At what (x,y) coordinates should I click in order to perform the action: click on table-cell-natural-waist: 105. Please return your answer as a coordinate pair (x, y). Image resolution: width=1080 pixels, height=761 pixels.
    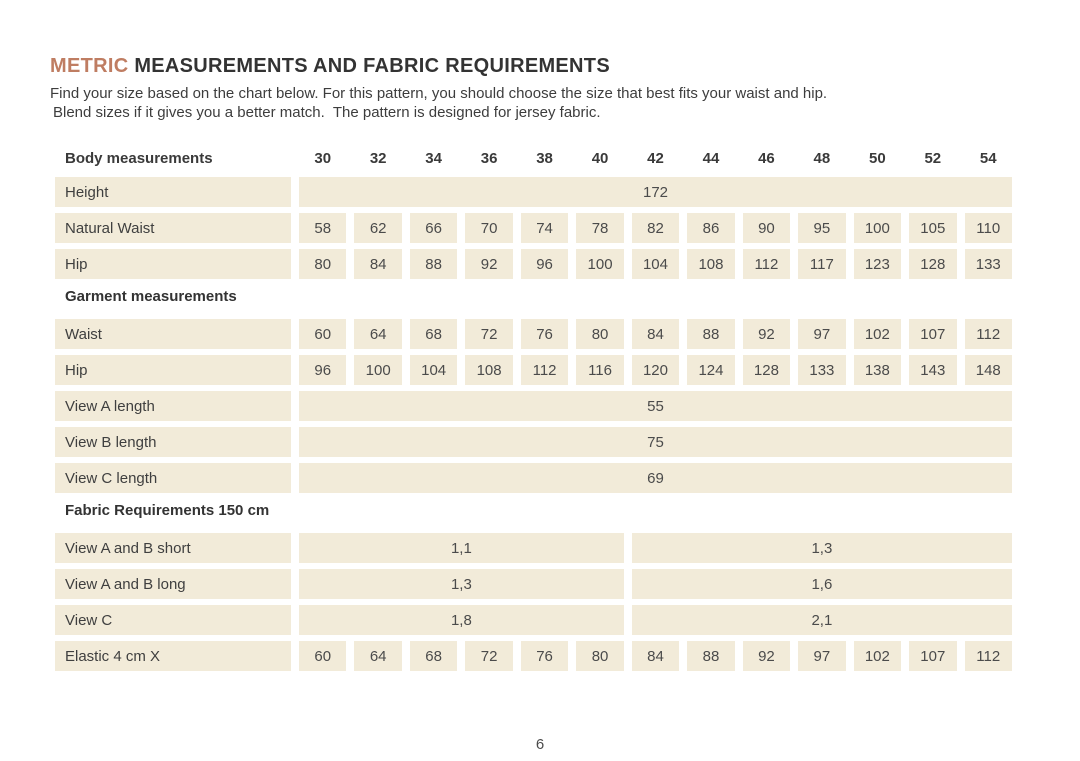
    Looking at the image, I should click on (933, 228).